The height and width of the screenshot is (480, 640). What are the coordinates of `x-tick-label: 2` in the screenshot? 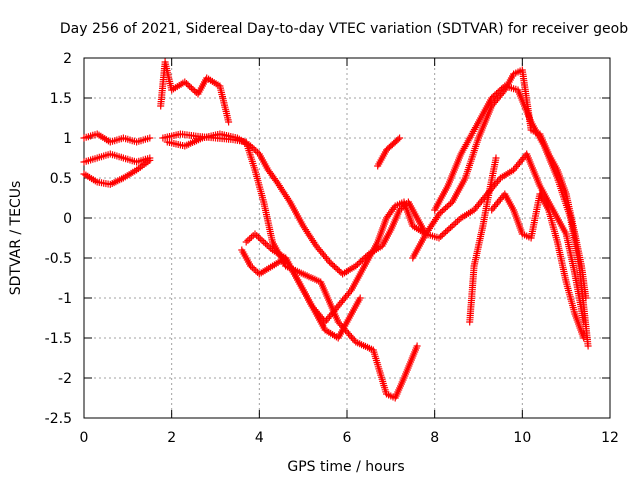 It's located at (171, 438).